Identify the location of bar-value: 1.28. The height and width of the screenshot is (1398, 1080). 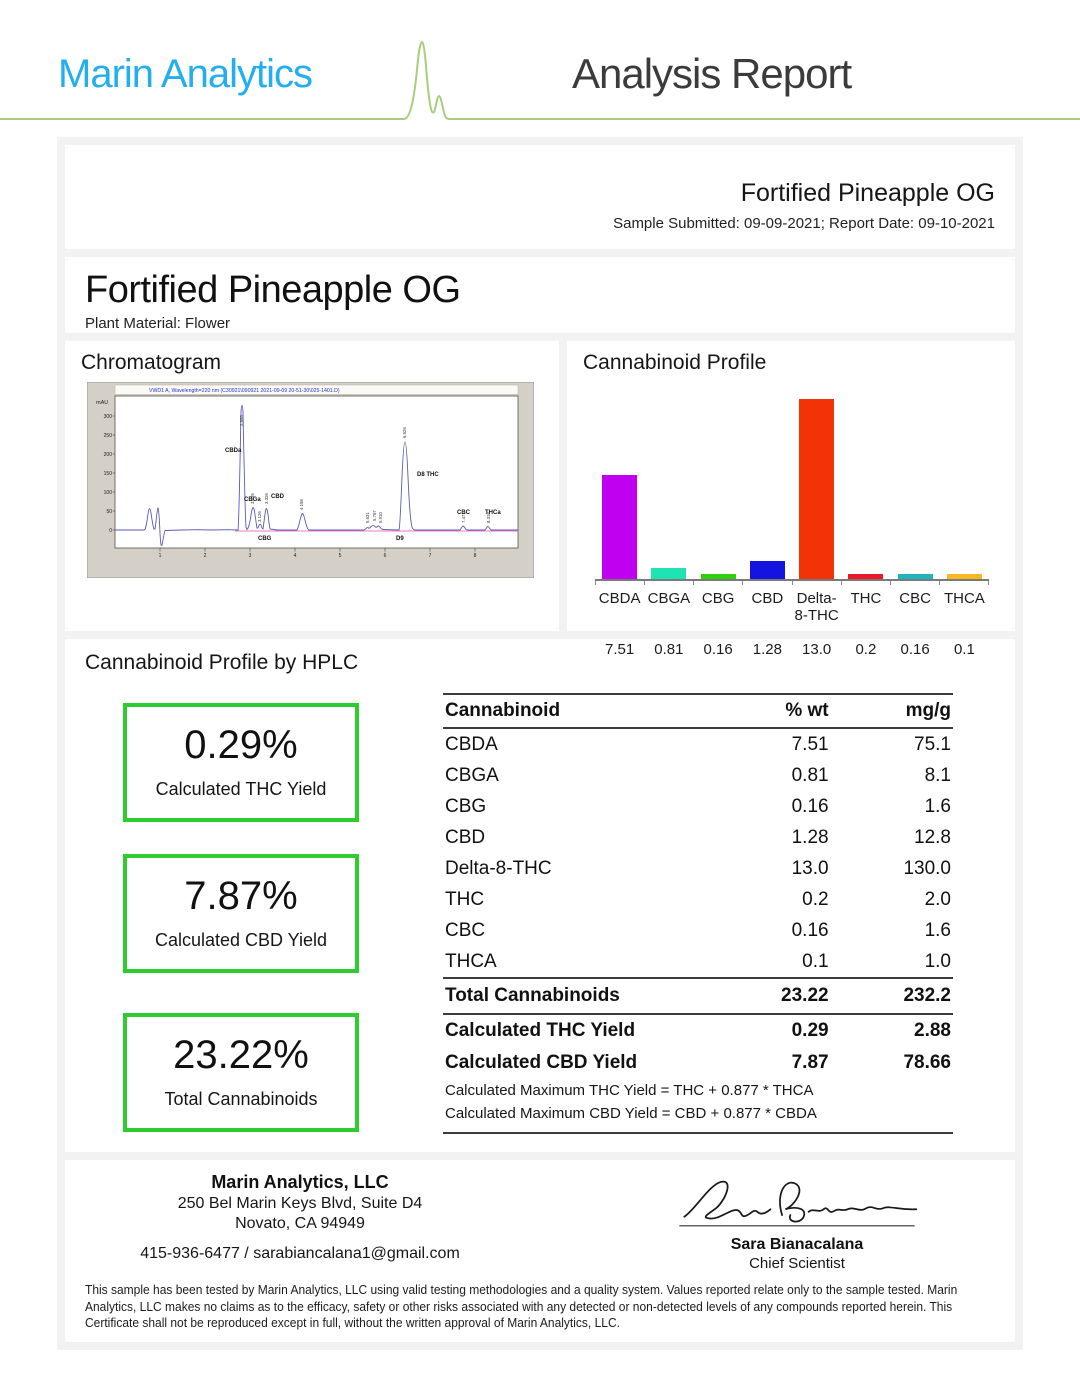
(767, 649).